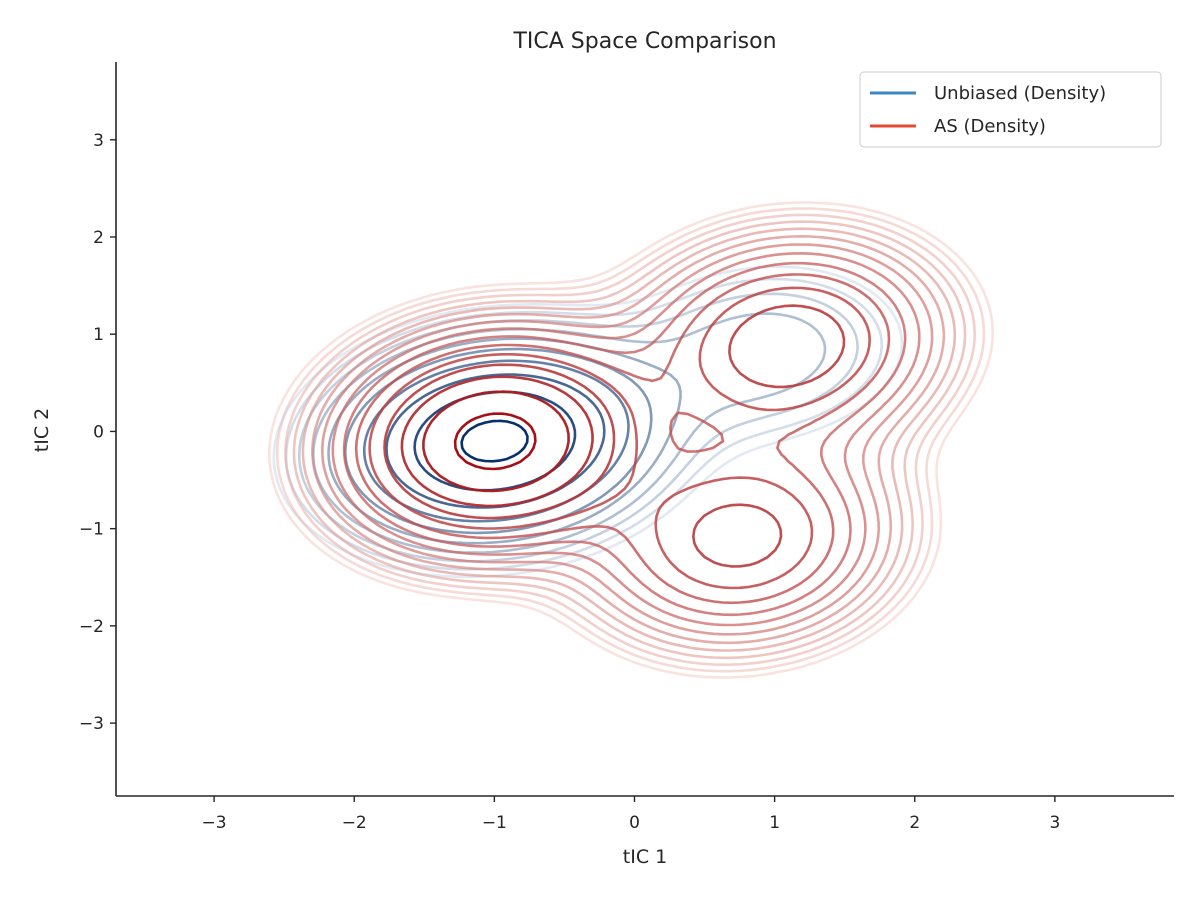  I want to click on y-ticks: −3 −2 −1 0 1 2 3, so click(97, 432).